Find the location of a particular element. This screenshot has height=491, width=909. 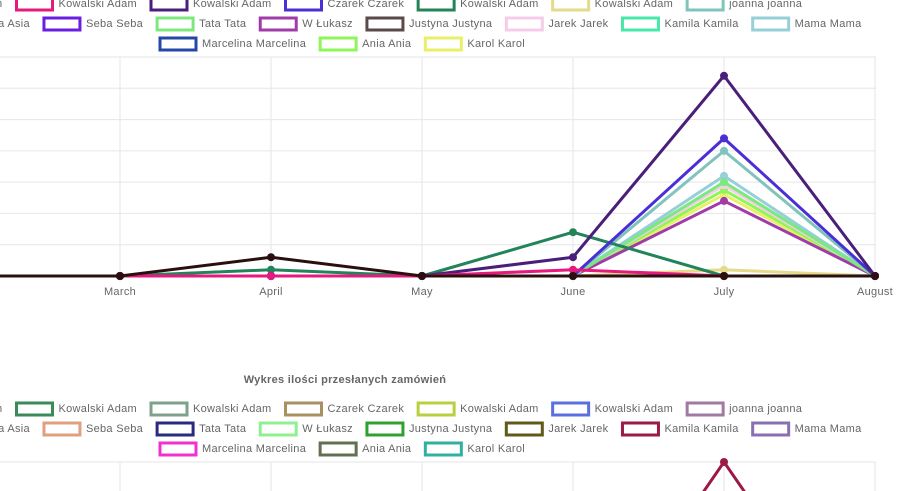

series-line is located at coordinates (724, 475).